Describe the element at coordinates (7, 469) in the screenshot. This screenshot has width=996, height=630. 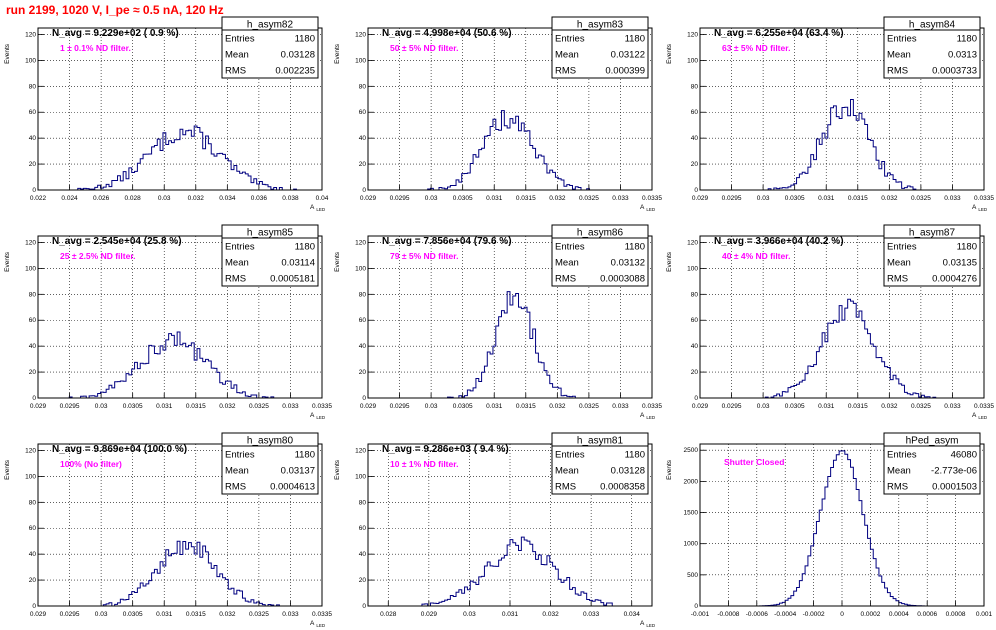
I see `y-axis-title: Events` at that location.